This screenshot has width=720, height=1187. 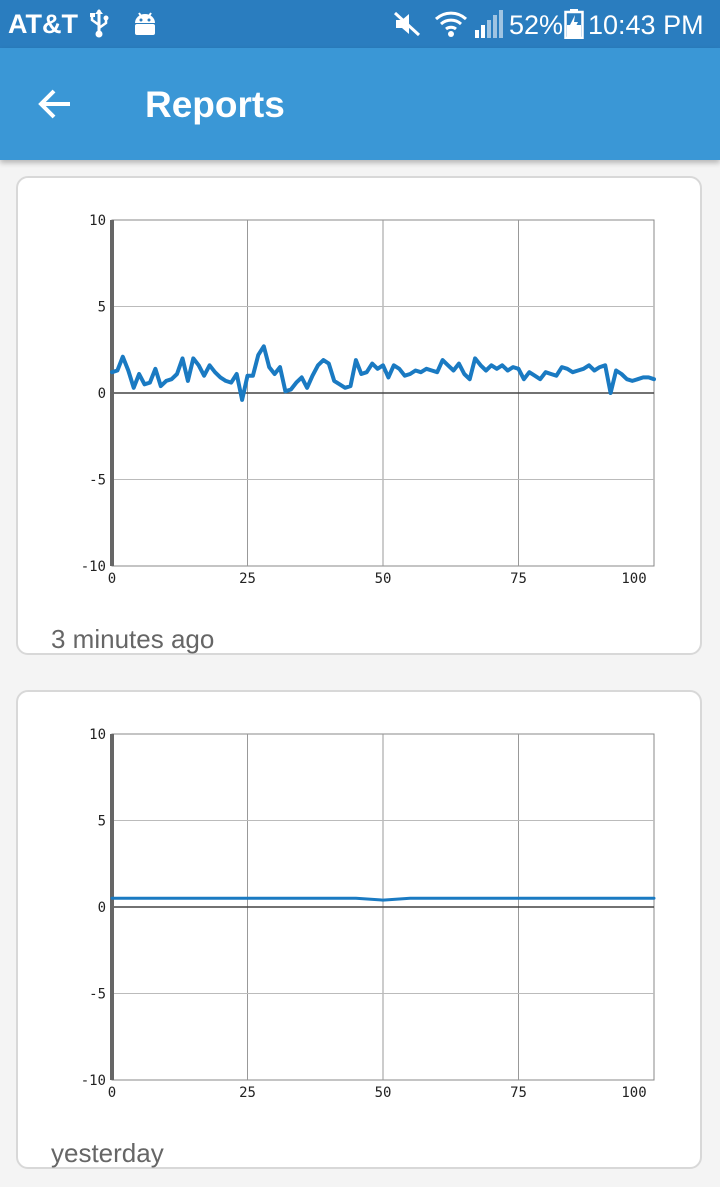 I want to click on wifi-icon, so click(x=451, y=26).